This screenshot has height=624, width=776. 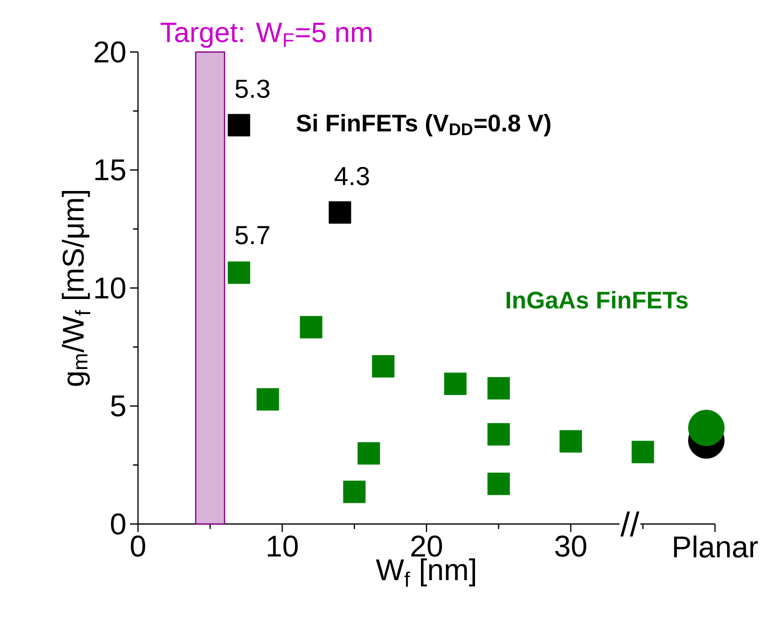 I want to click on x-tick-label: 30, so click(x=570, y=546).